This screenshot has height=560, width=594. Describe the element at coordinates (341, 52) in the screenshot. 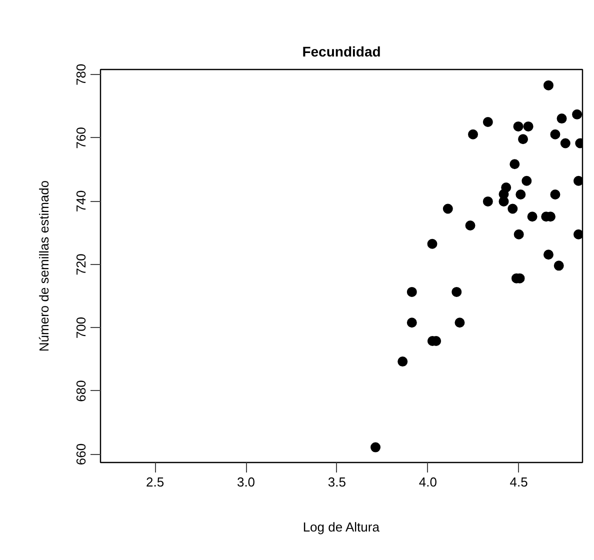

I see `chart-title: Fecundidad` at that location.